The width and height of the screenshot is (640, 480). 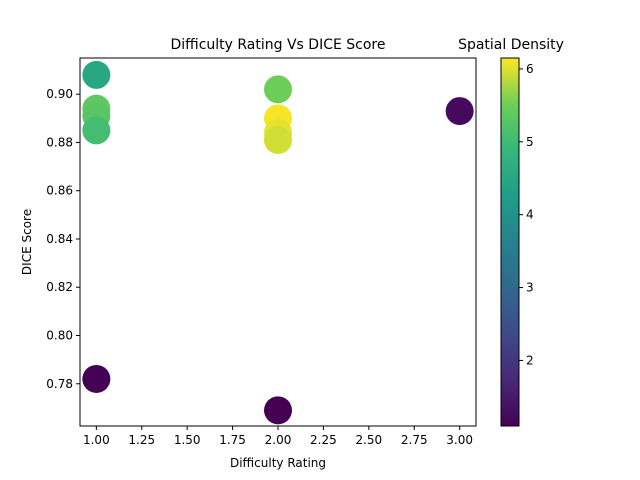 What do you see at coordinates (59, 384) in the screenshot?
I see `y-tick-label: 0.78` at bounding box center [59, 384].